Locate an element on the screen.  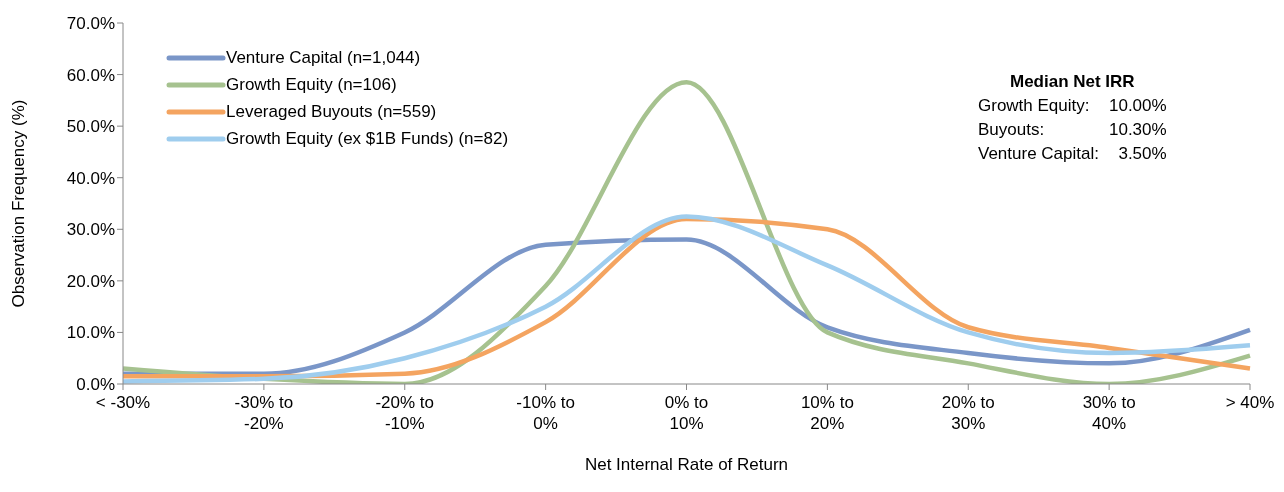
x-tick-label: -20% to -10% is located at coordinates (405, 413).